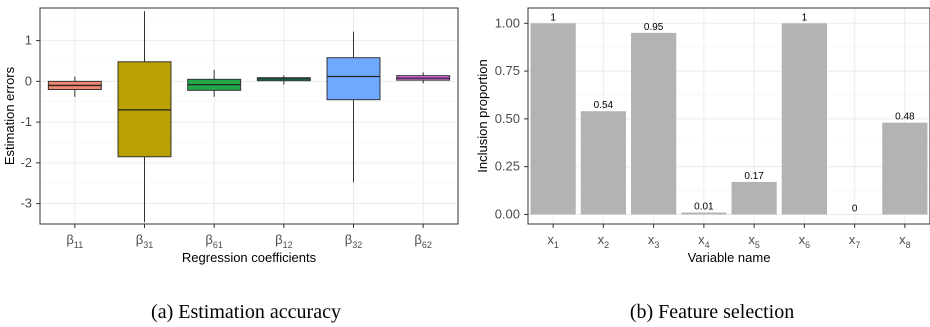 The image size is (930, 327). Describe the element at coordinates (729, 237) in the screenshot. I see `bar-x-ticks: x1 x2 x3 x4 x5 x6 x7 x8` at that location.